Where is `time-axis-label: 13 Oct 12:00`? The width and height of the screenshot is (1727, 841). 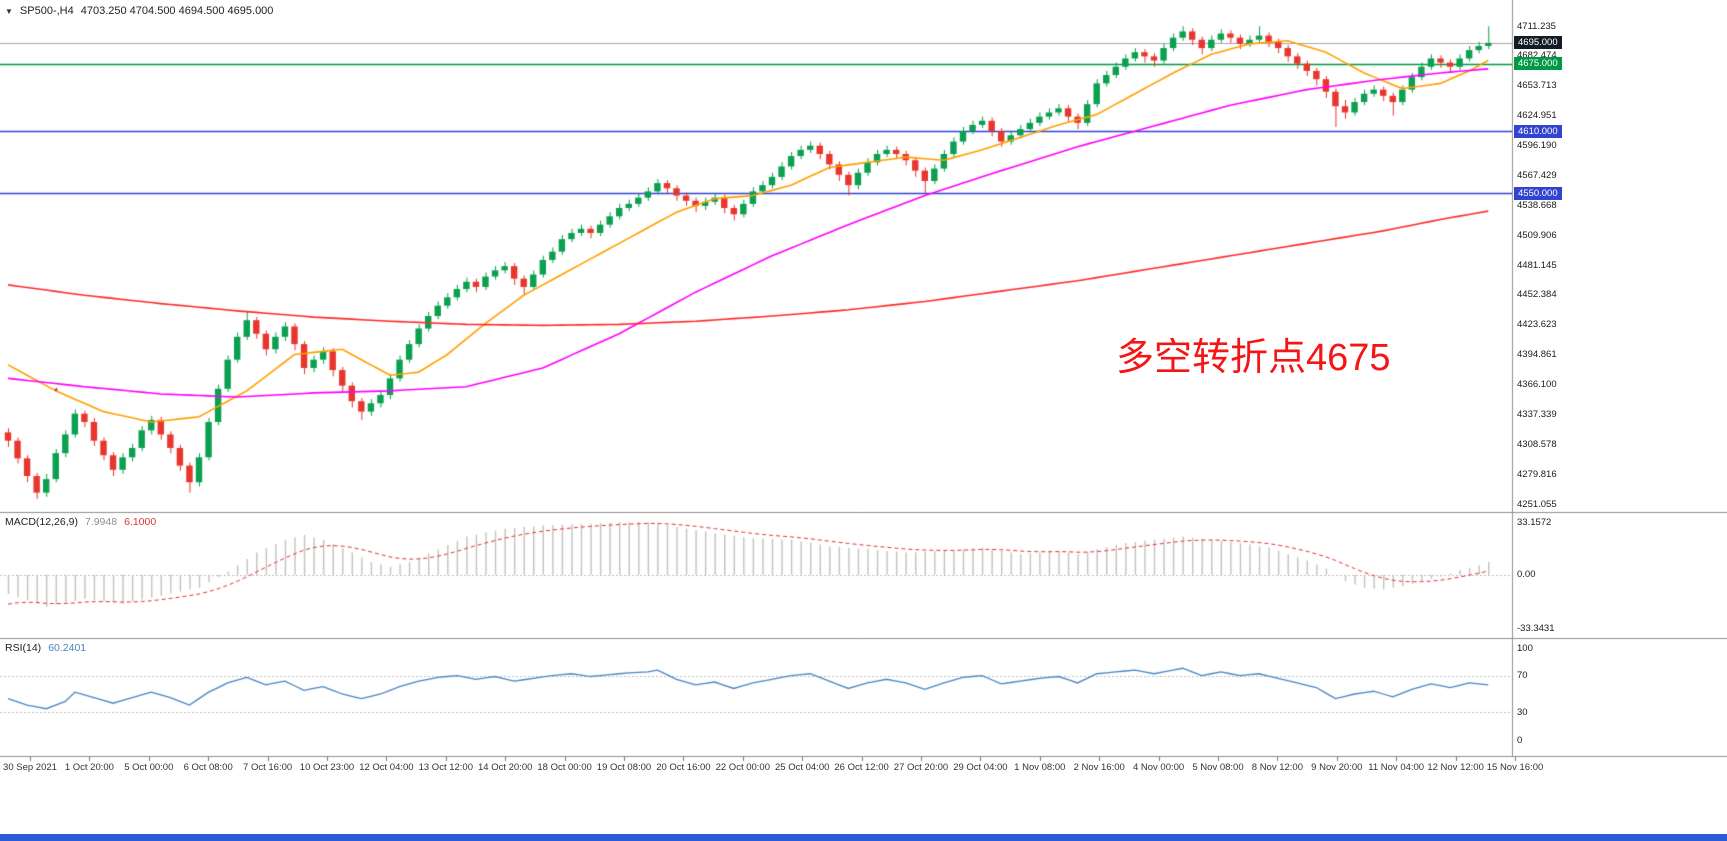 time-axis-label: 13 Oct 12:00 is located at coordinates (445, 767).